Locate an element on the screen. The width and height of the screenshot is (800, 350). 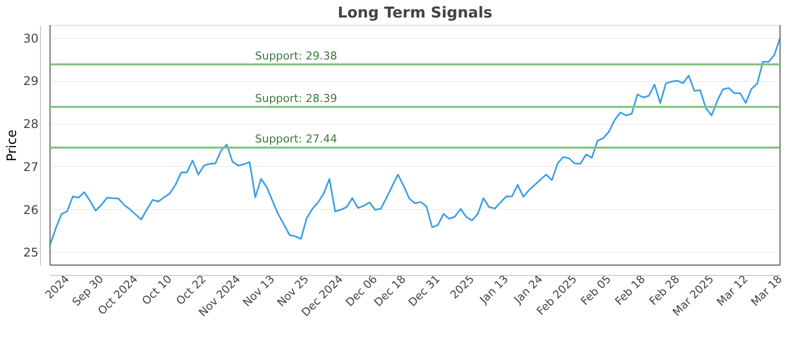
y-tick-label: 25 is located at coordinates (30, 253).